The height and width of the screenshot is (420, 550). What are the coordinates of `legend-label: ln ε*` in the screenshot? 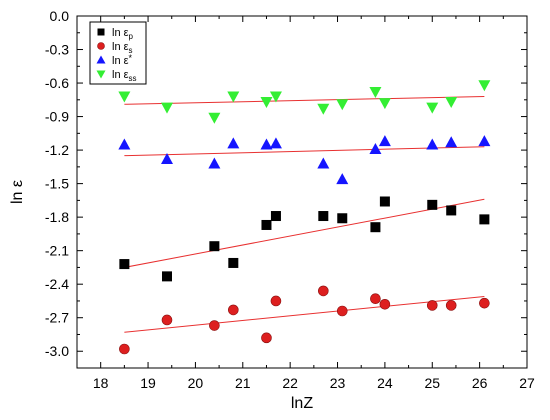 It's located at (122, 60).